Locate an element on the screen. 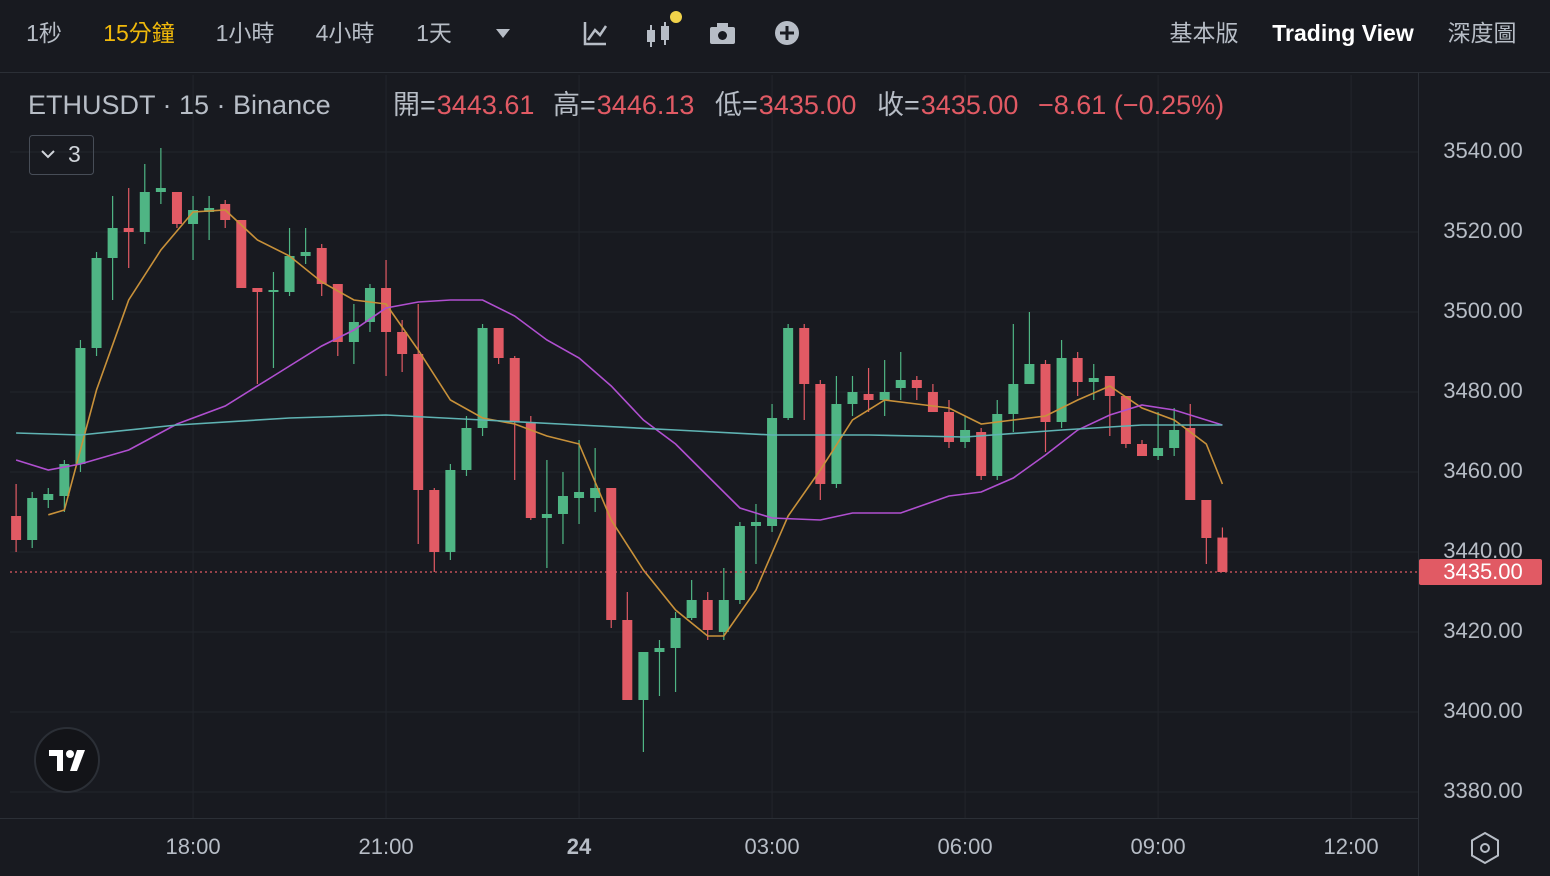 The image size is (1550, 876). y-tick-label: 3440.00 is located at coordinates (1483, 550).